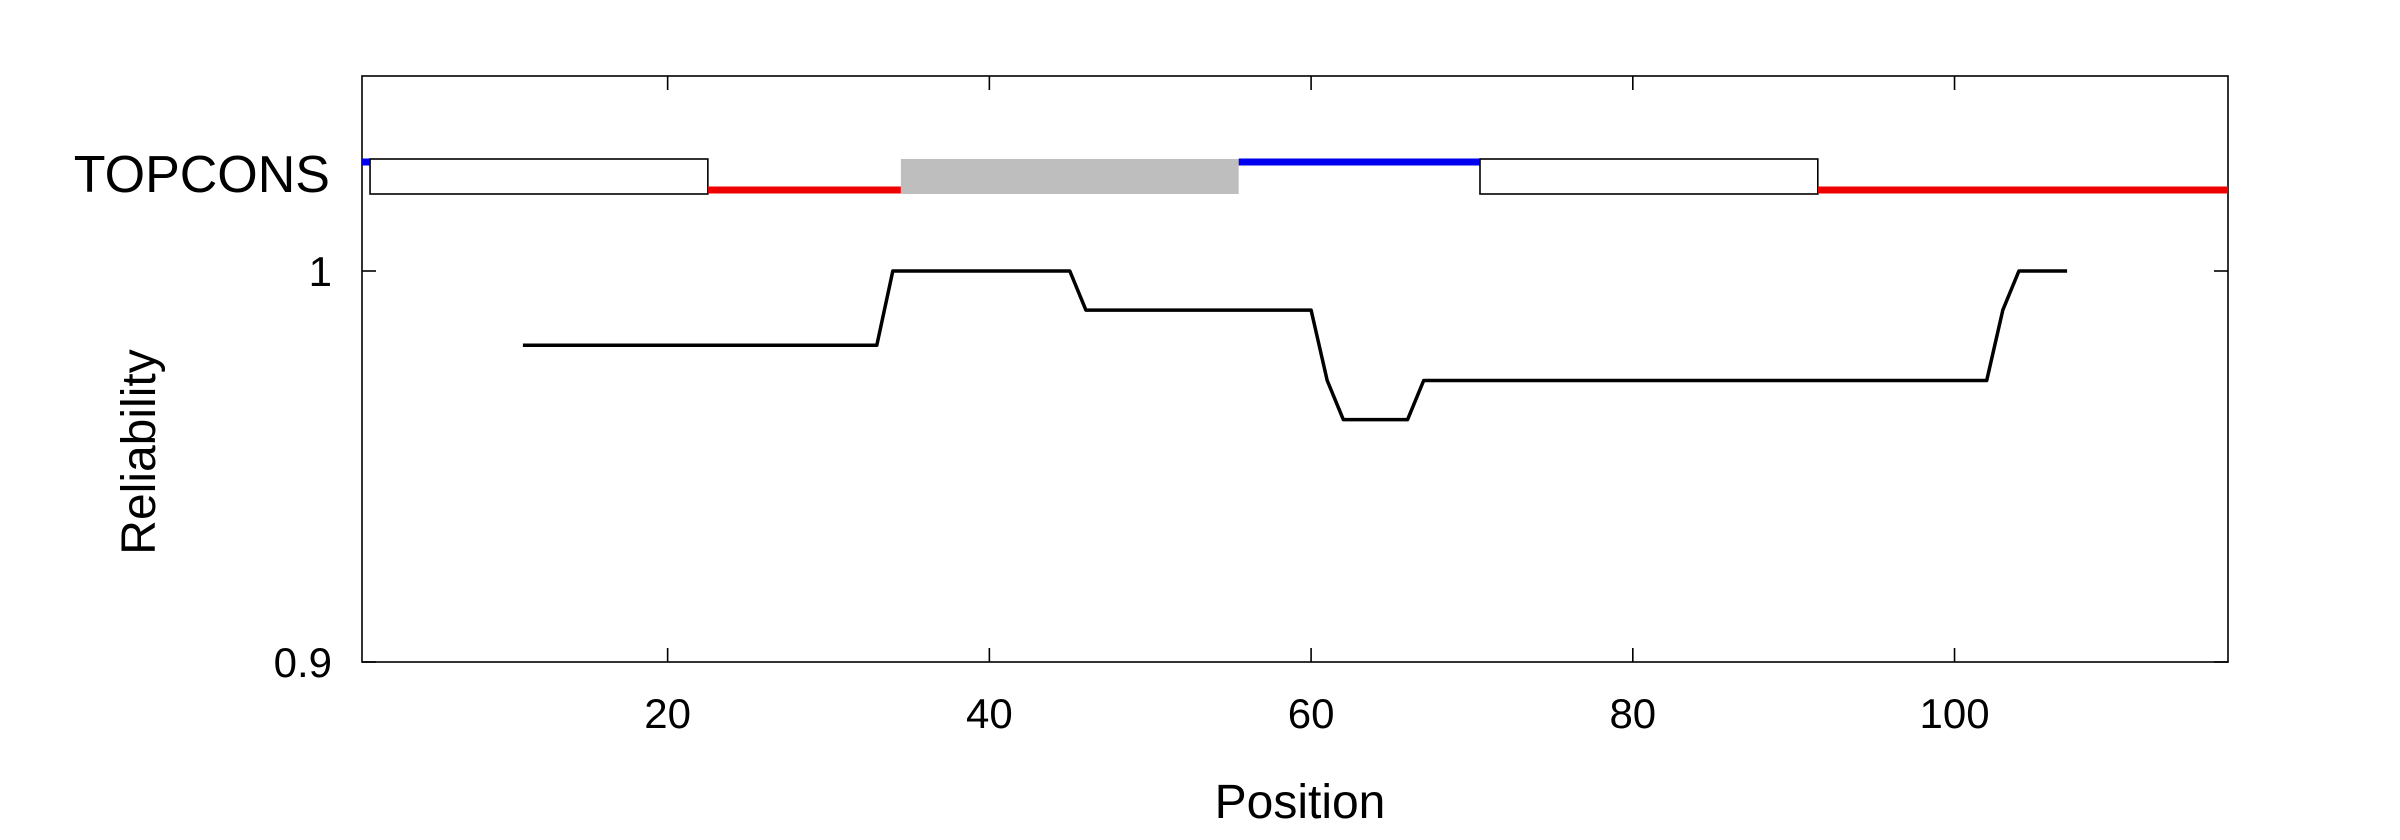  I want to click on x-tick-label: 80, so click(1632, 713).